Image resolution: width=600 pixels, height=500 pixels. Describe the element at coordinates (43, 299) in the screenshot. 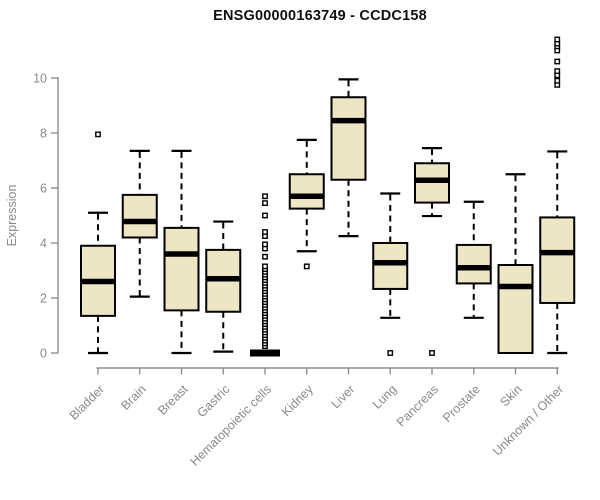

I see `y-tick-label: 2` at that location.